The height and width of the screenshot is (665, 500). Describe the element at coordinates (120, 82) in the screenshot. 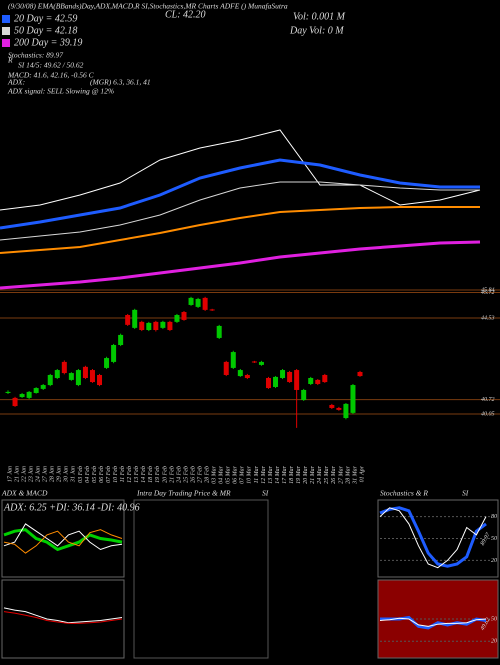

I see `annotation: (MGR) 6.3, 36.1, 41` at that location.